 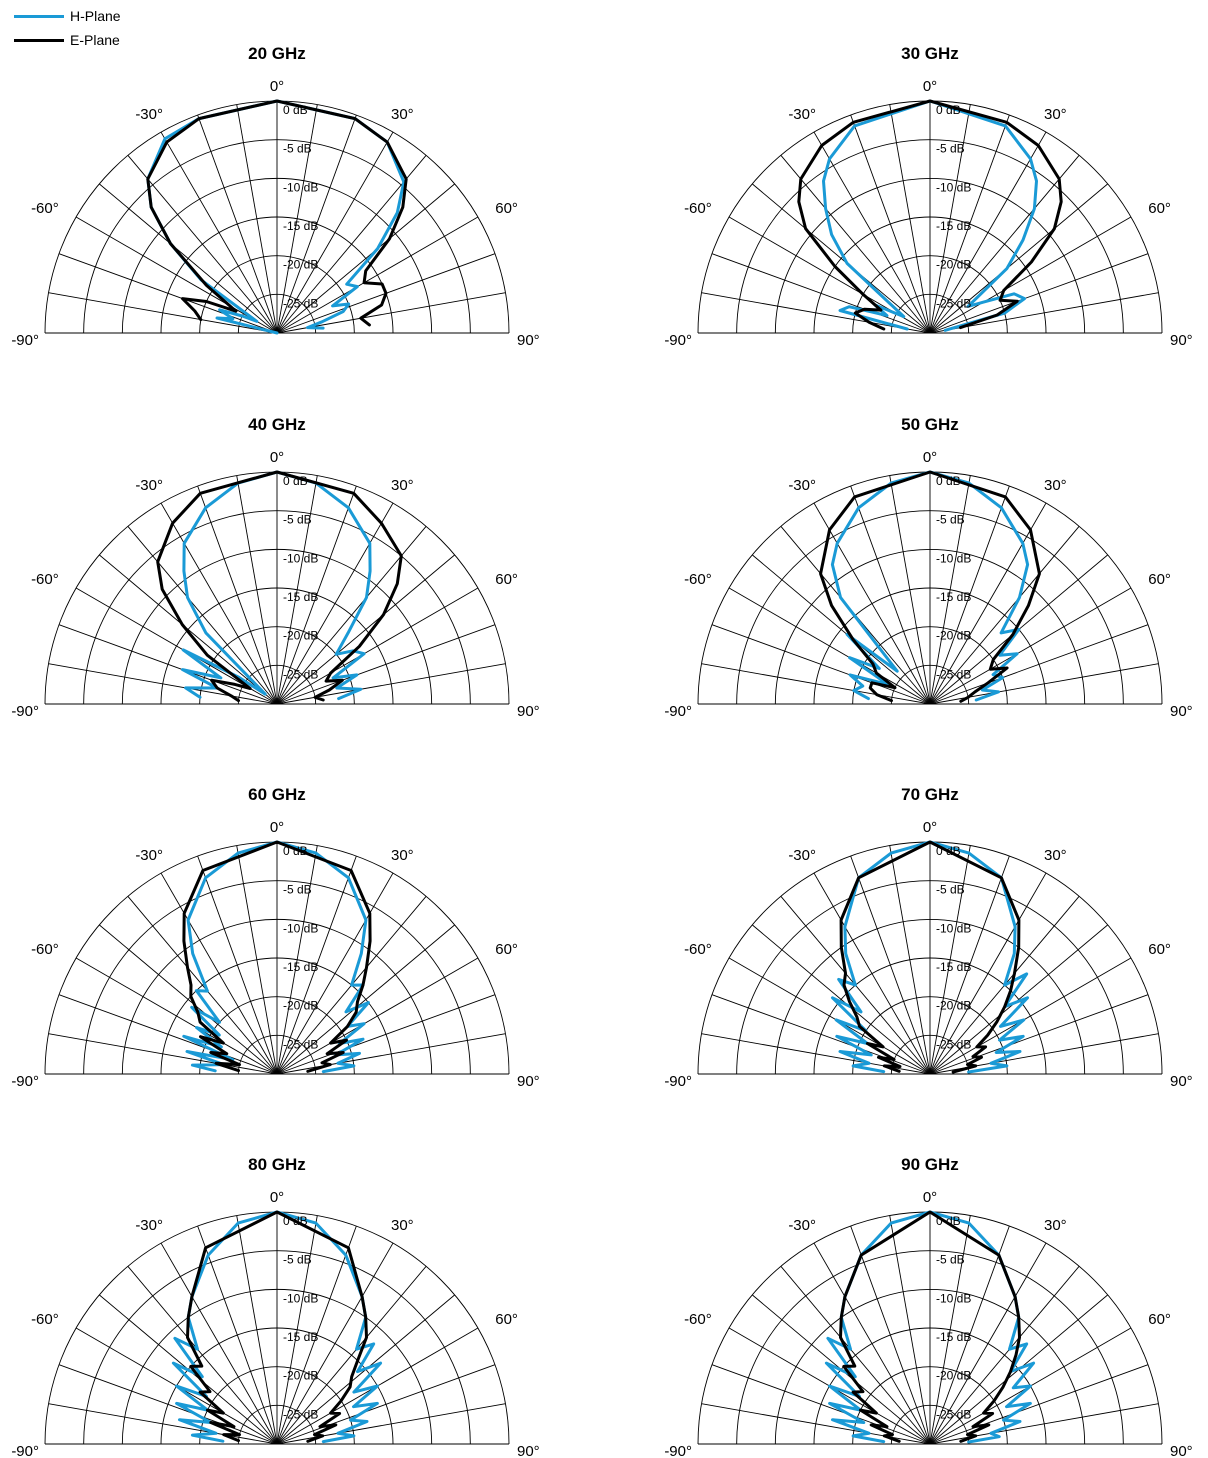 I want to click on legend-item-h-plane: H-Plane, so click(x=67, y=16).